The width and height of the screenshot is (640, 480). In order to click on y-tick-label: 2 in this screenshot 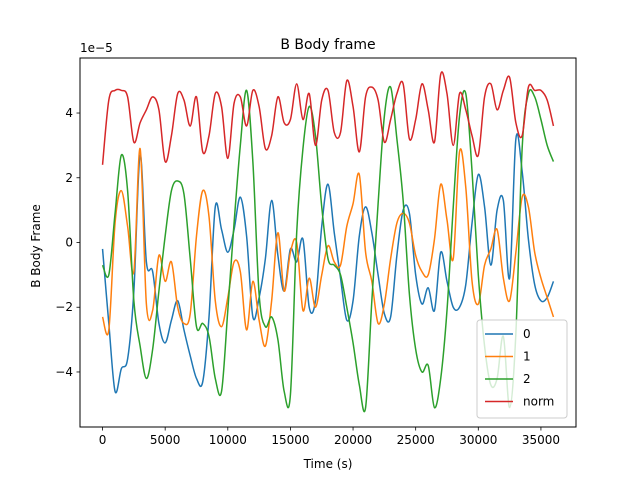, I will do `click(69, 178)`.